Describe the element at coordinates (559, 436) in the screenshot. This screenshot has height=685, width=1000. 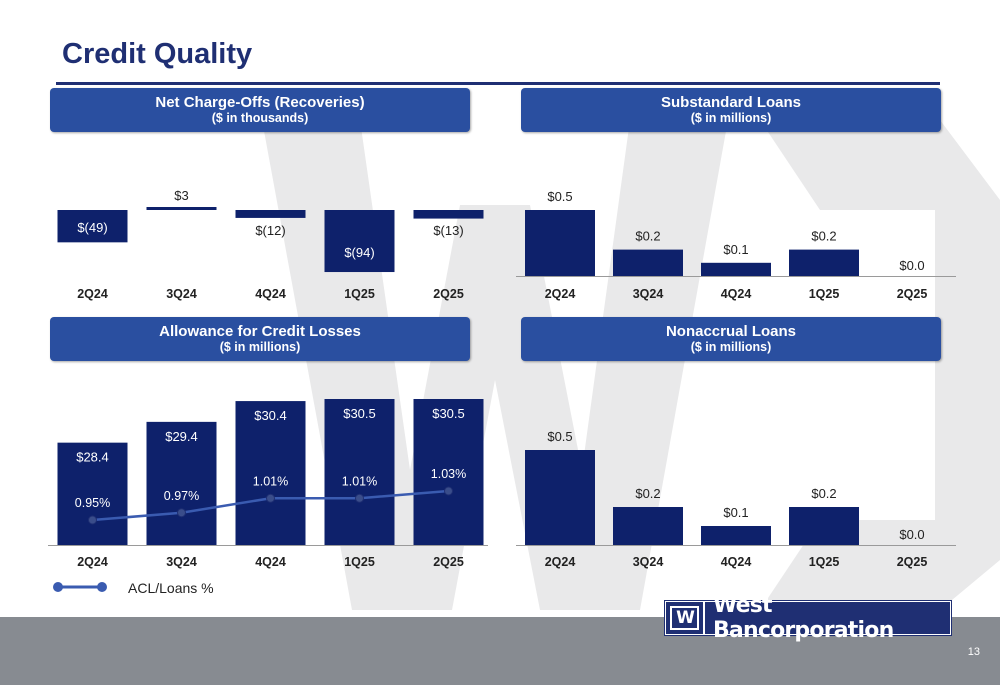
I see `nonaccrual-value-label: $0.5` at that location.